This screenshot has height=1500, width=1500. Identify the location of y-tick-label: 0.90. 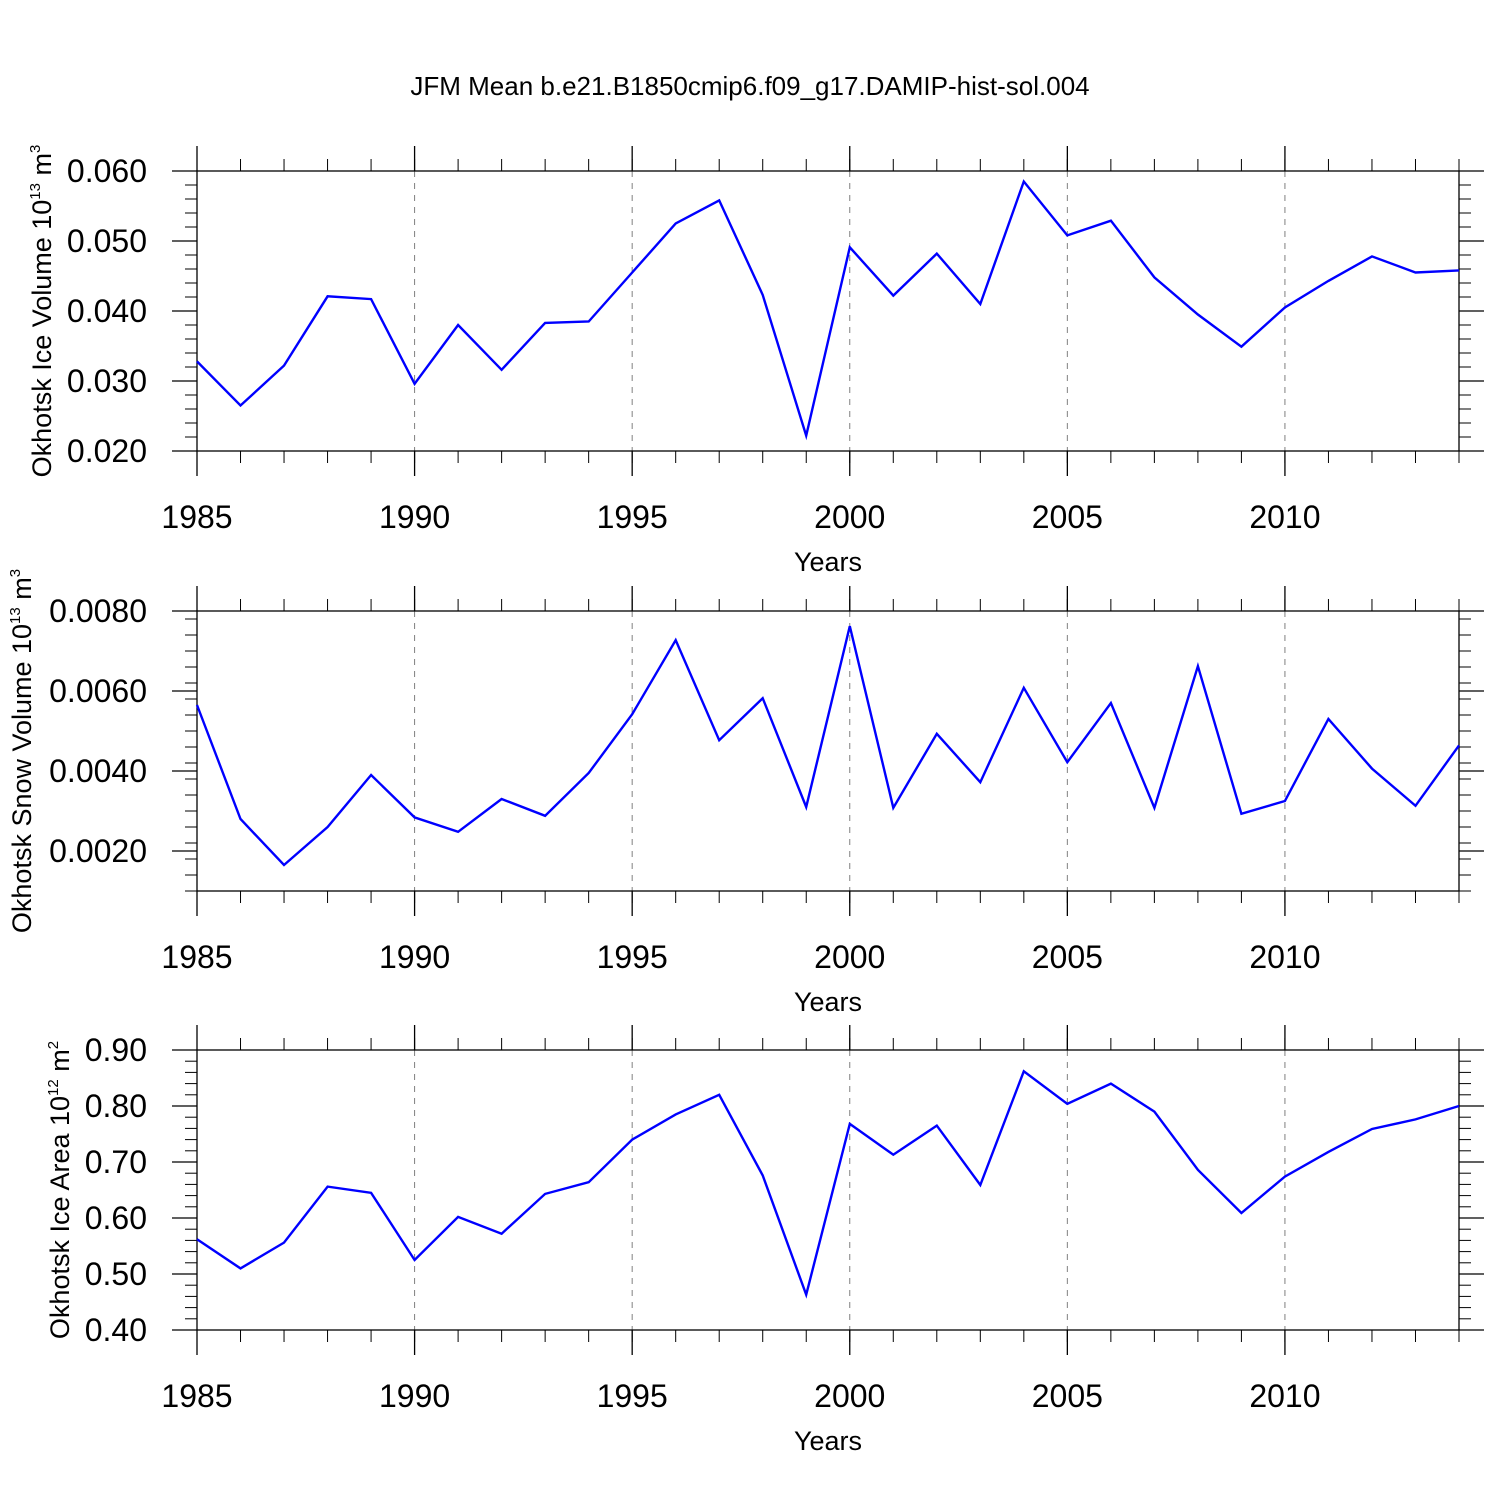
(116, 1050).